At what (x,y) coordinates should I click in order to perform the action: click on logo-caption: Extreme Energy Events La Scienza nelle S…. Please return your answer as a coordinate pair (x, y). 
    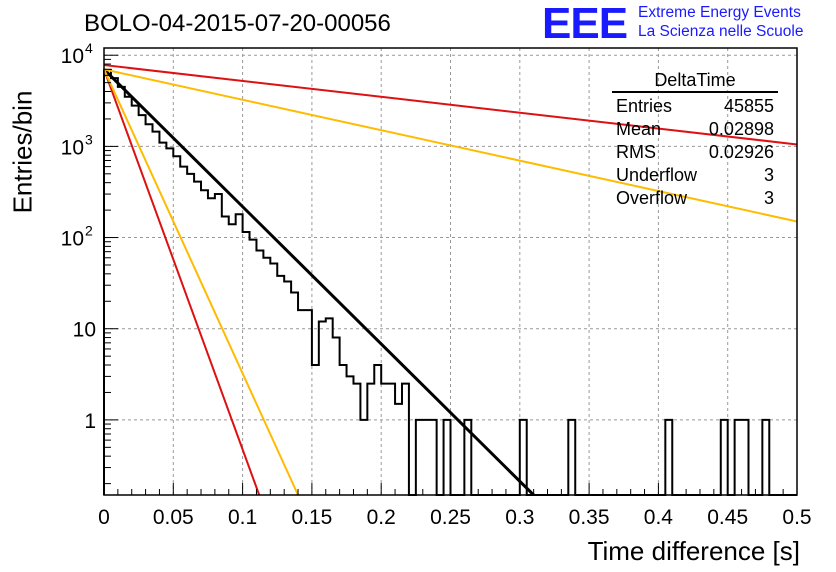
    Looking at the image, I should click on (720, 22).